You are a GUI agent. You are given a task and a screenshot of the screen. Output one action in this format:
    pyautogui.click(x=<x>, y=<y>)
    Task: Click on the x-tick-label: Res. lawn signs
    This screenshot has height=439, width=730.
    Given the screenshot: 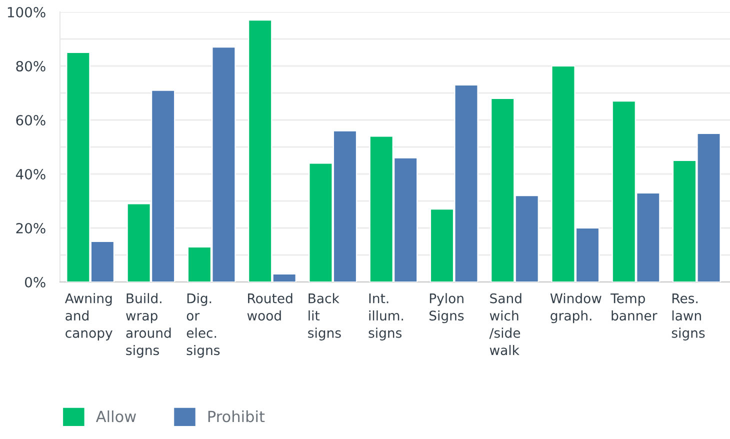 What is the action you would take?
    pyautogui.click(x=688, y=317)
    